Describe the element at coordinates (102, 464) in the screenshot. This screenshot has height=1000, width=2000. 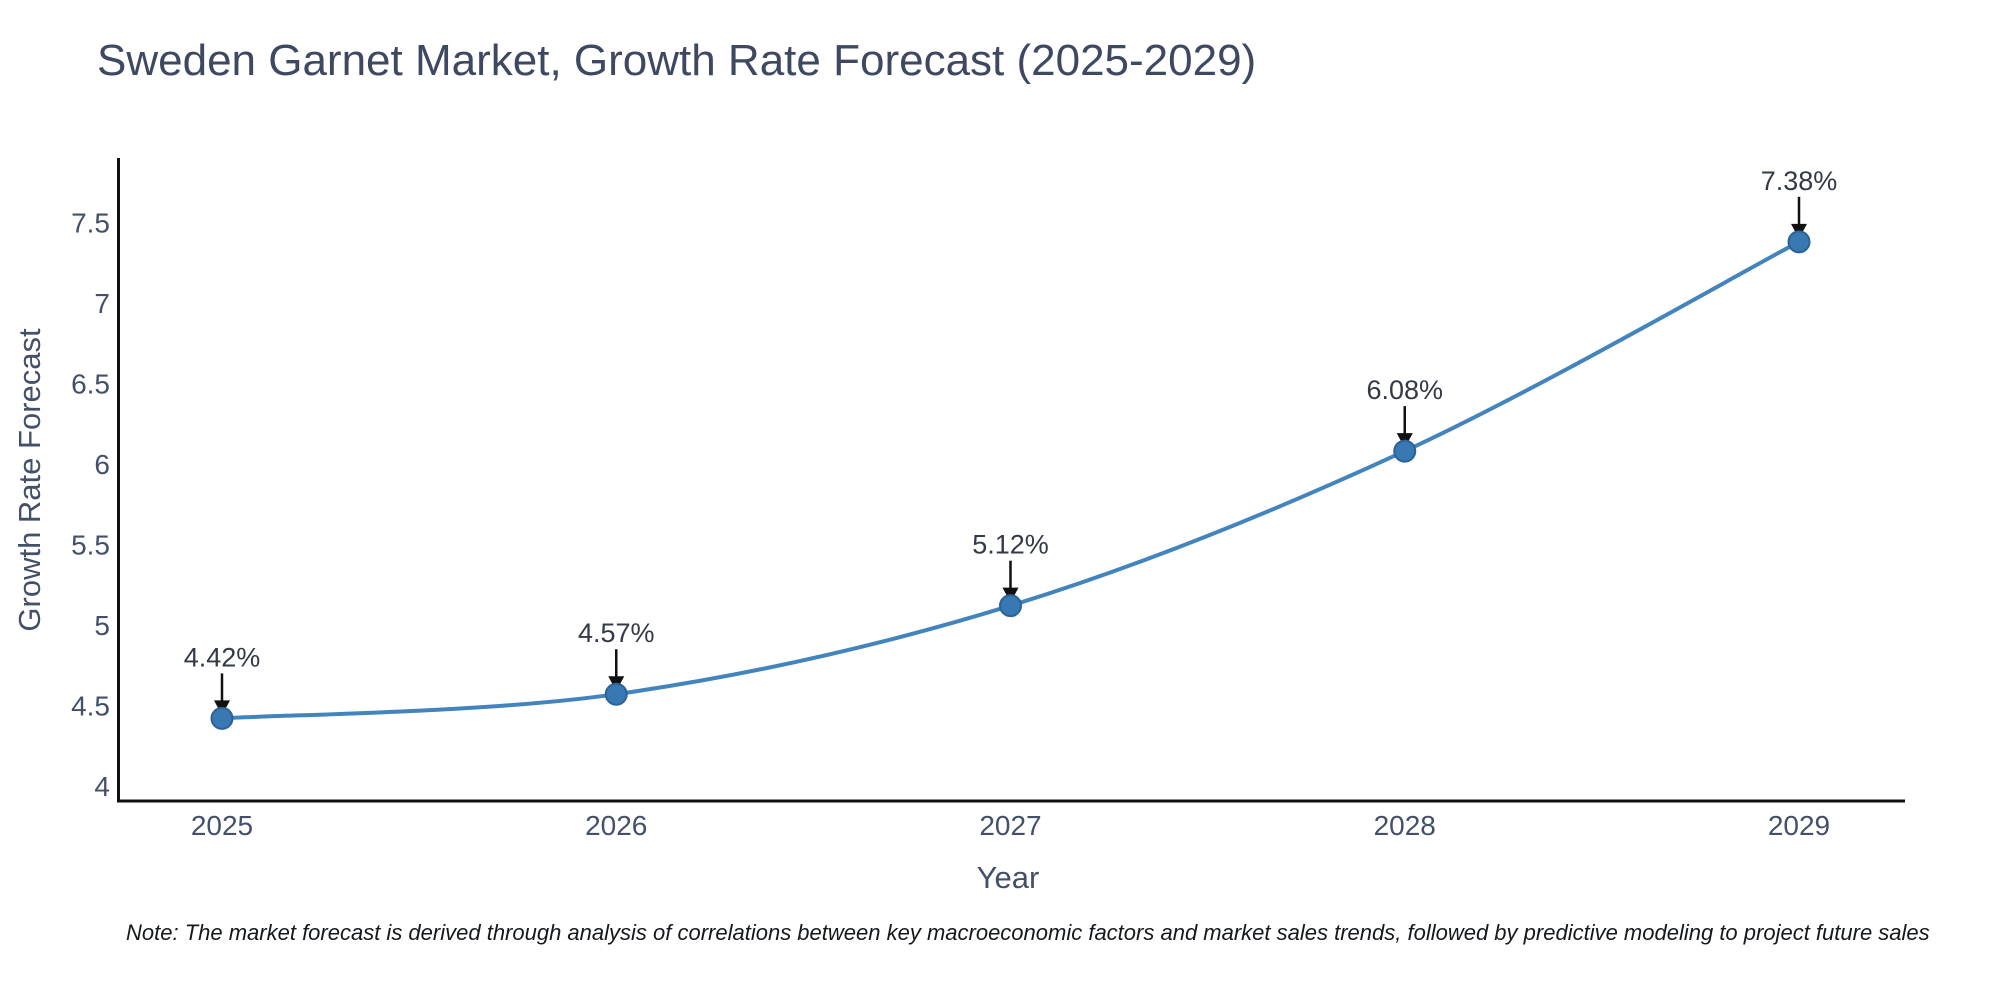
I see `y-tick-label: 6` at that location.